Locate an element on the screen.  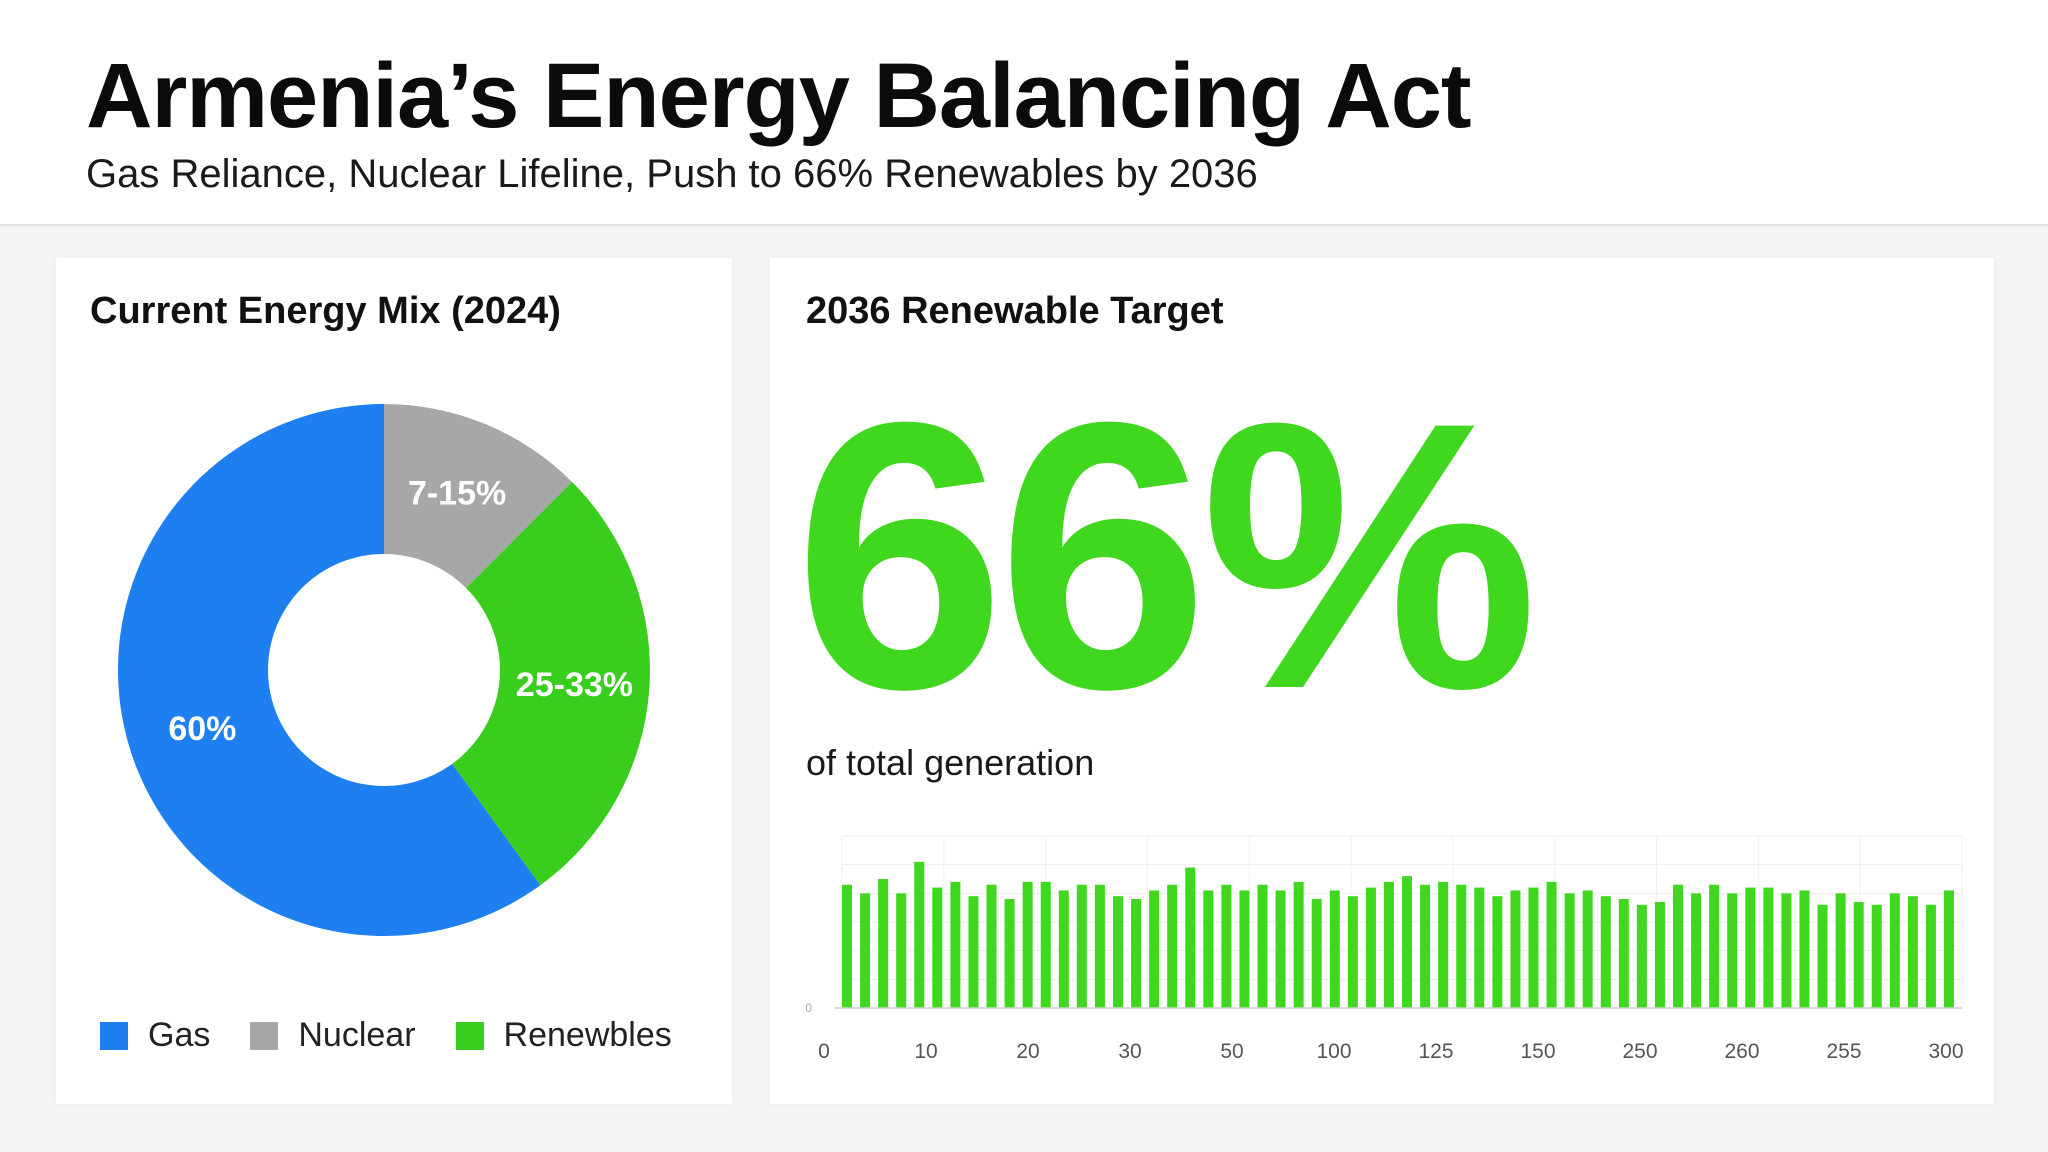
bar-chart-x-tick: 300 is located at coordinates (1945, 1051).